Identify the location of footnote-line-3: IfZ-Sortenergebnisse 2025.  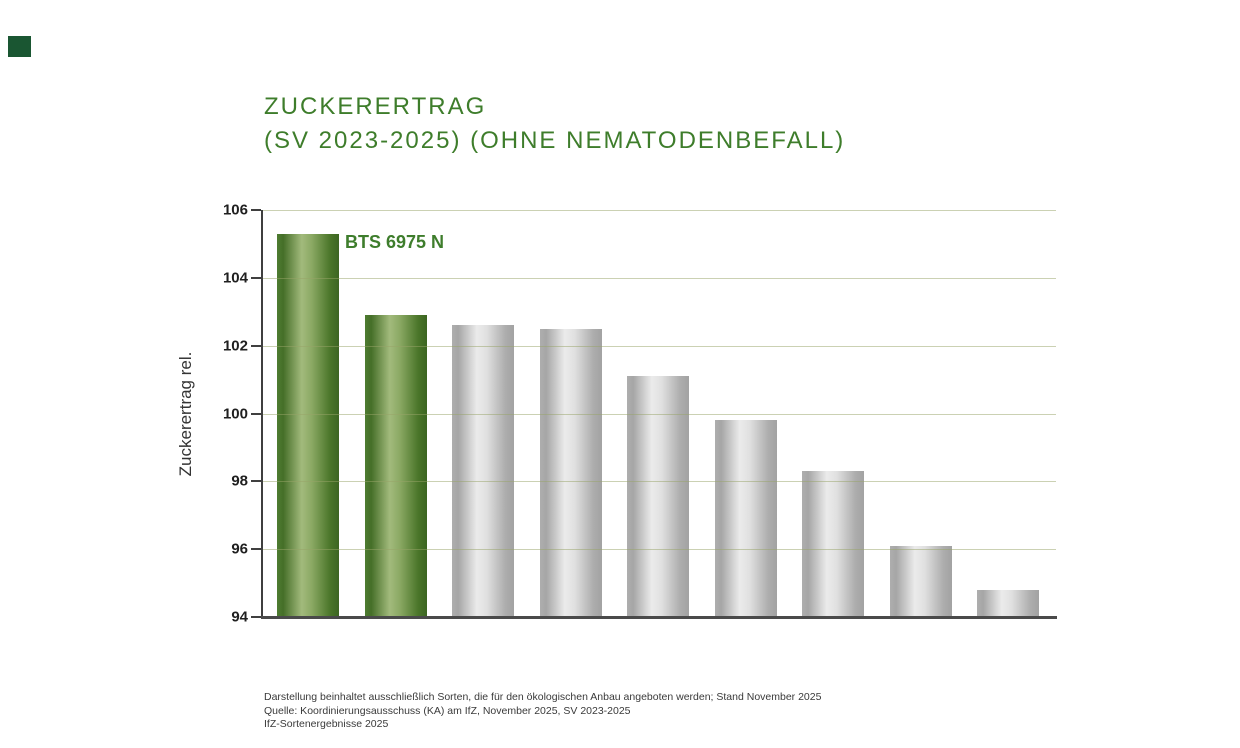
(326, 724).